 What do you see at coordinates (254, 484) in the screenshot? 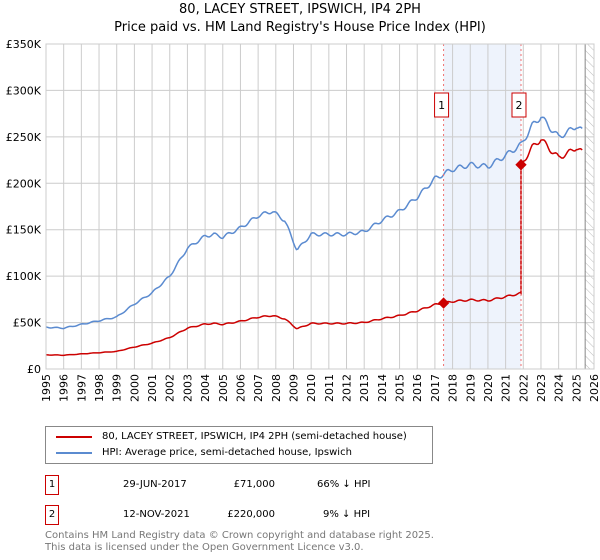
I see `transaction-price: £71,000` at bounding box center [254, 484].